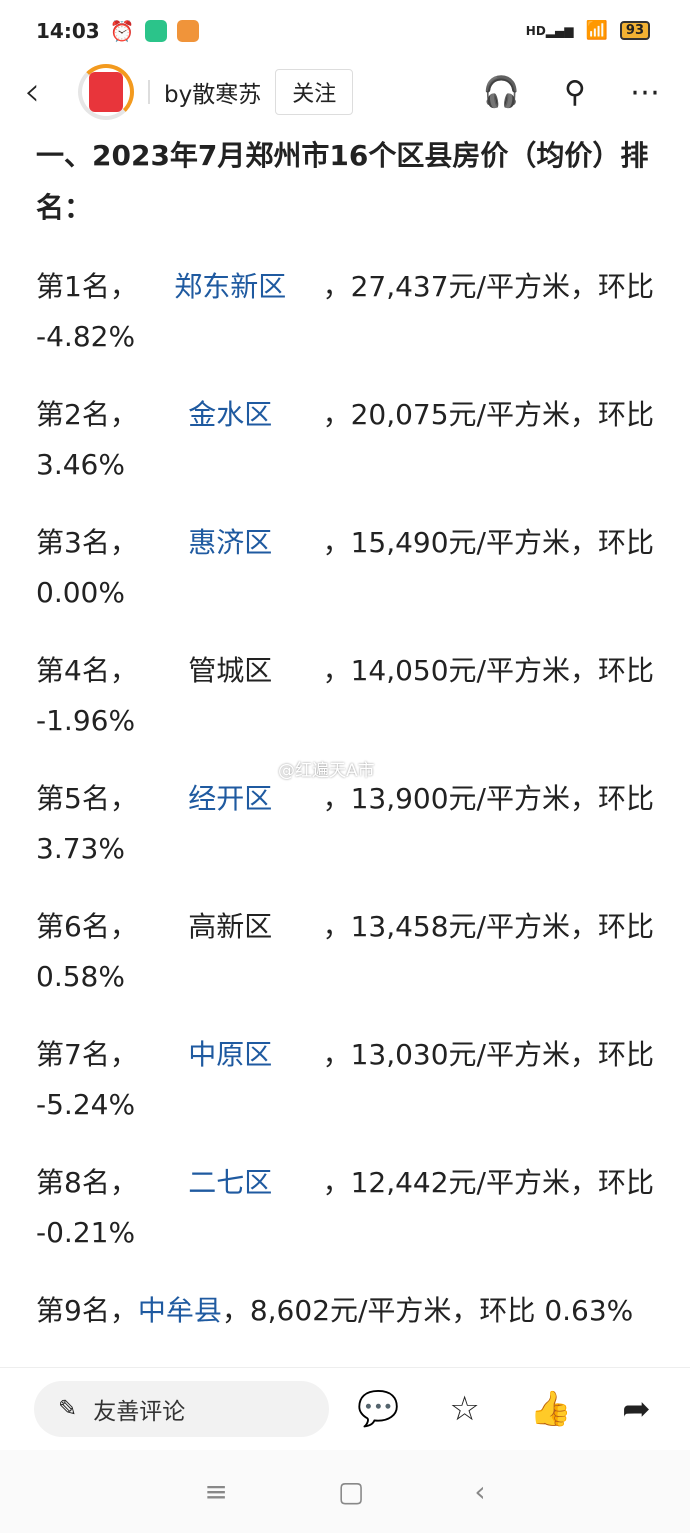 Image resolution: width=690 pixels, height=1533 pixels. What do you see at coordinates (488, 1182) in the screenshot?
I see `price-text: ，12,442元/平方米，环比` at bounding box center [488, 1182].